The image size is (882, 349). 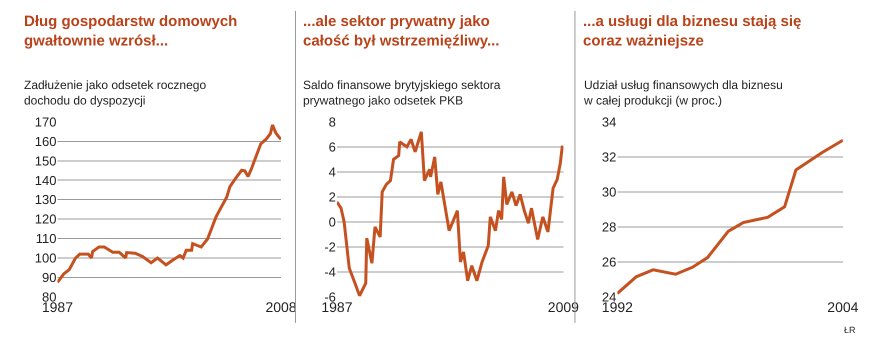 What do you see at coordinates (45, 180) in the screenshot?
I see `y-tick-label: 140` at bounding box center [45, 180].